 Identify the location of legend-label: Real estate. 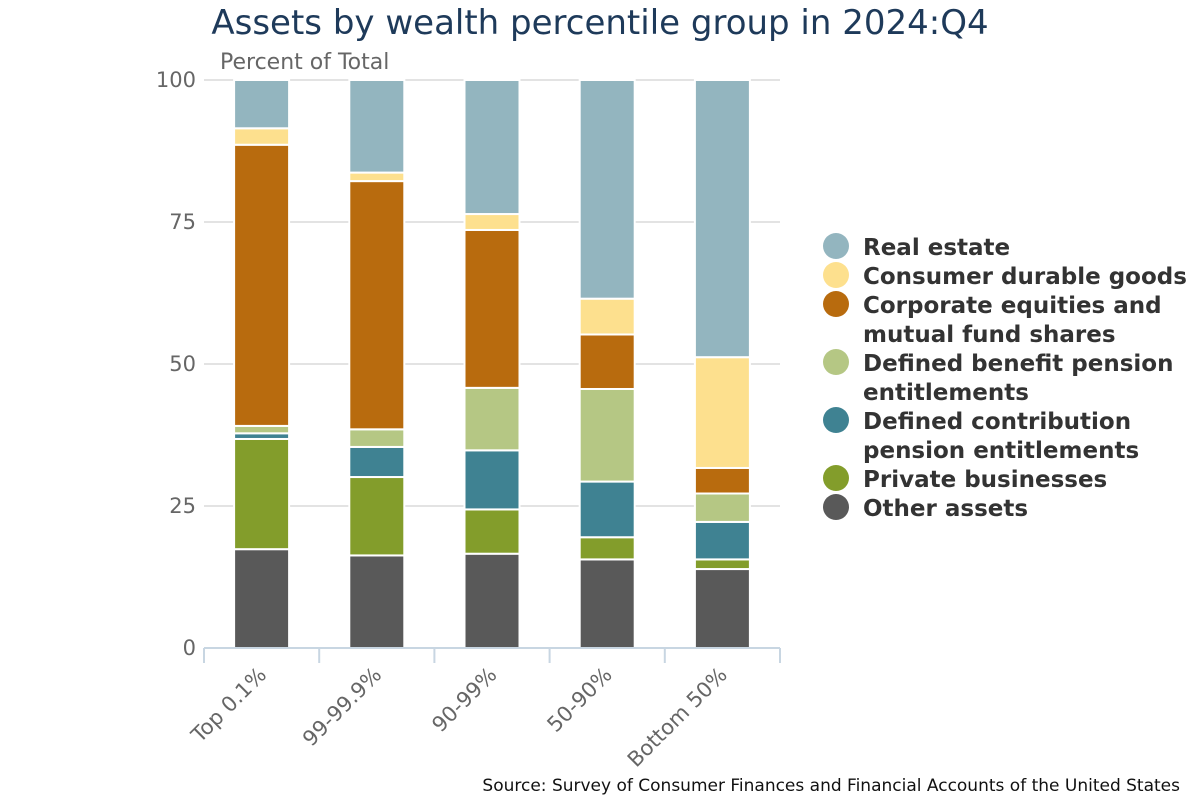
(936, 248).